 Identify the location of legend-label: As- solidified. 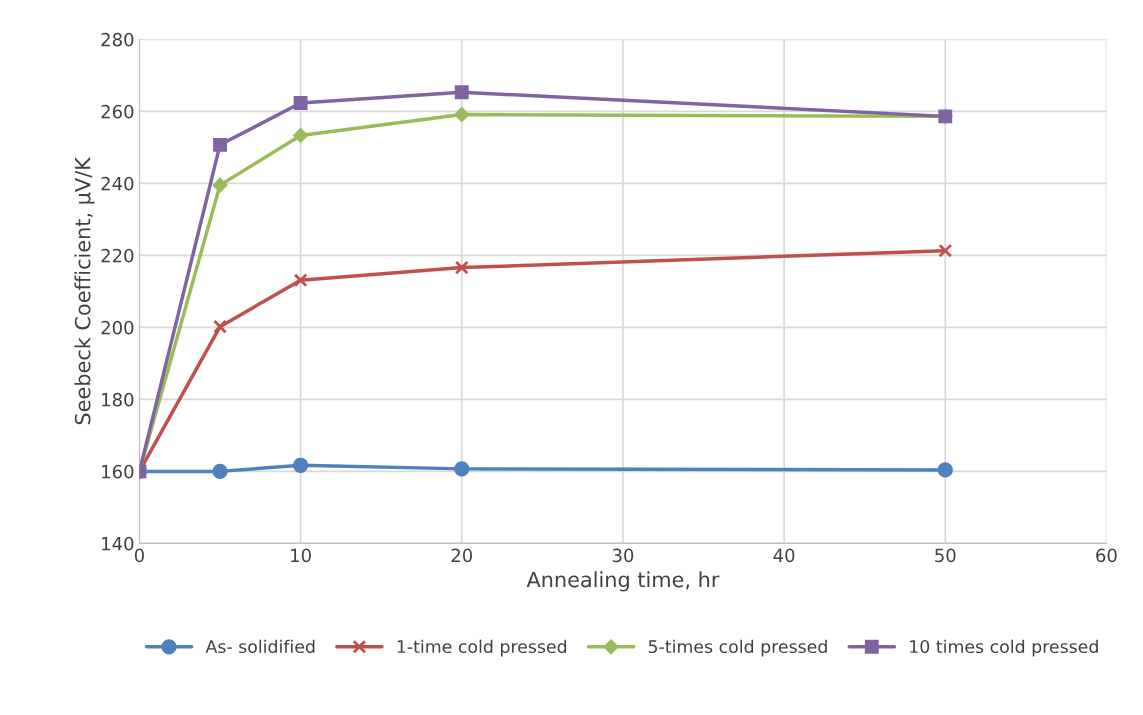
(260, 646).